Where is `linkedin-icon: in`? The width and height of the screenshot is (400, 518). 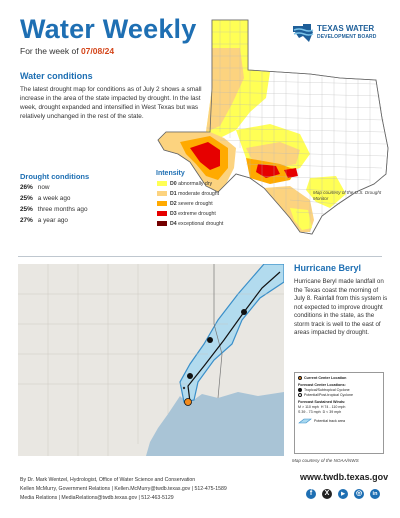 linkedin-icon: in is located at coordinates (375, 494).